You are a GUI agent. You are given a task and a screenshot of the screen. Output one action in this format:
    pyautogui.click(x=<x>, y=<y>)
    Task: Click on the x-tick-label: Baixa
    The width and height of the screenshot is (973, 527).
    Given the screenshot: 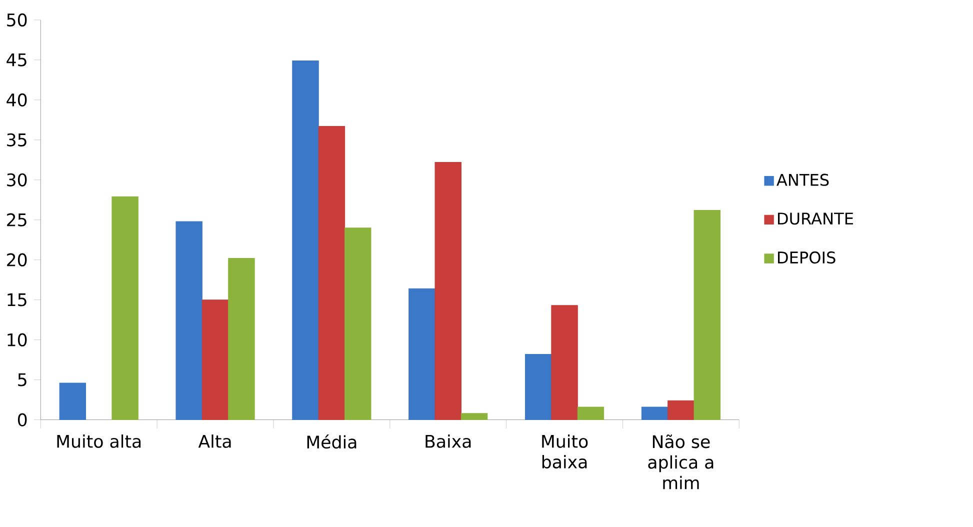 What is the action you would take?
    pyautogui.click(x=448, y=441)
    